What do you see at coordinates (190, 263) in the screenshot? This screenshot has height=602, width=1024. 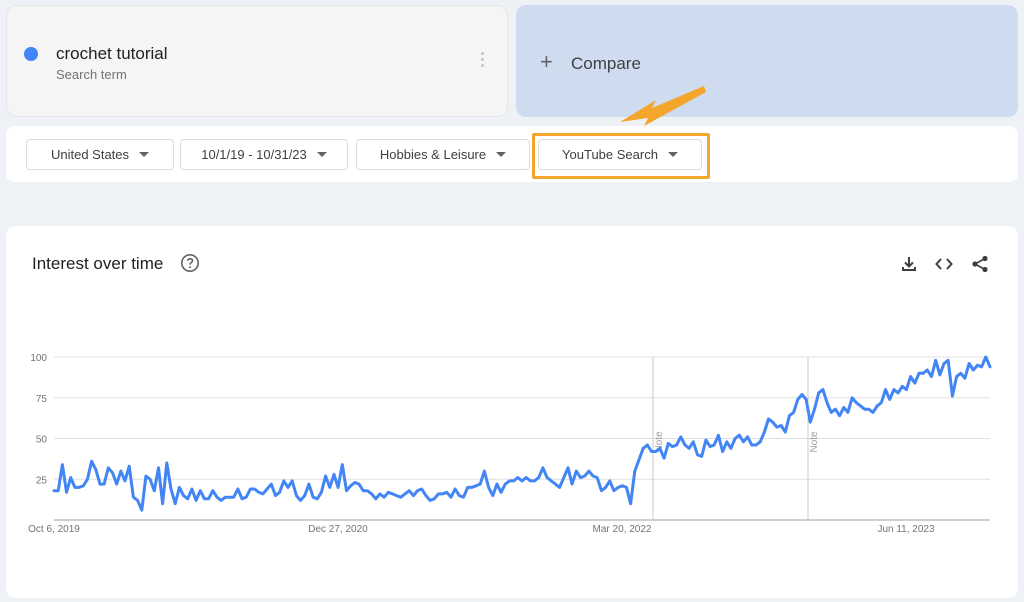 I see `help-icon` at bounding box center [190, 263].